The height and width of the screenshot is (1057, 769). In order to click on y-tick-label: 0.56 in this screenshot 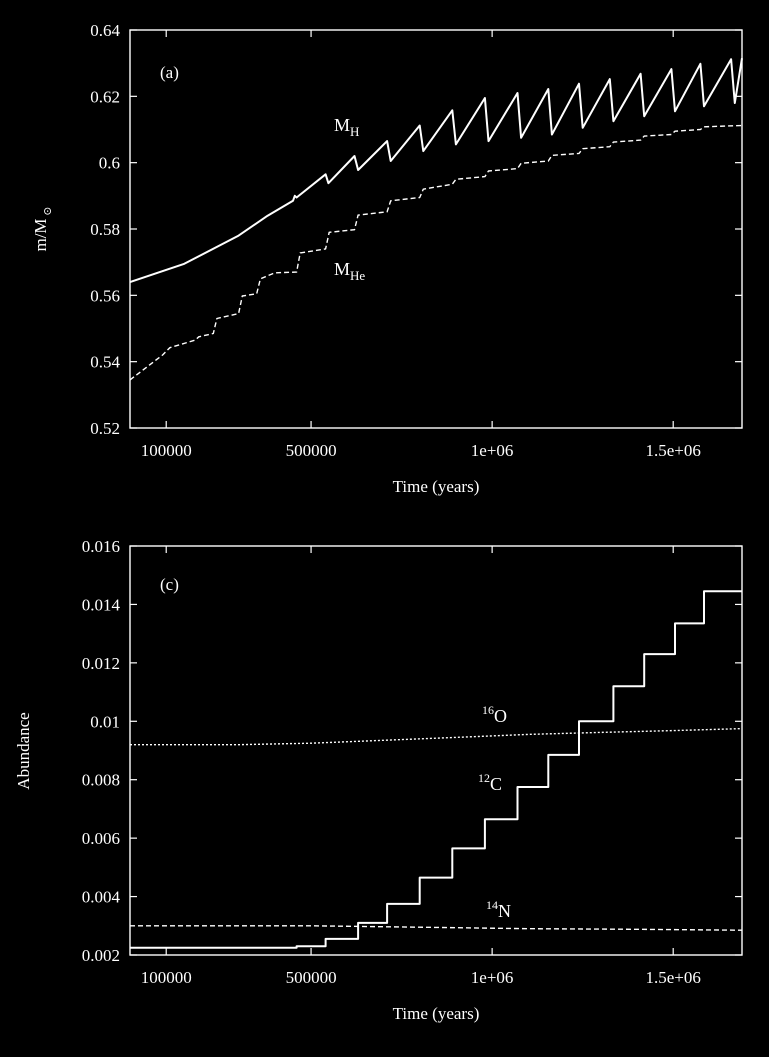, I will do `click(105, 295)`.